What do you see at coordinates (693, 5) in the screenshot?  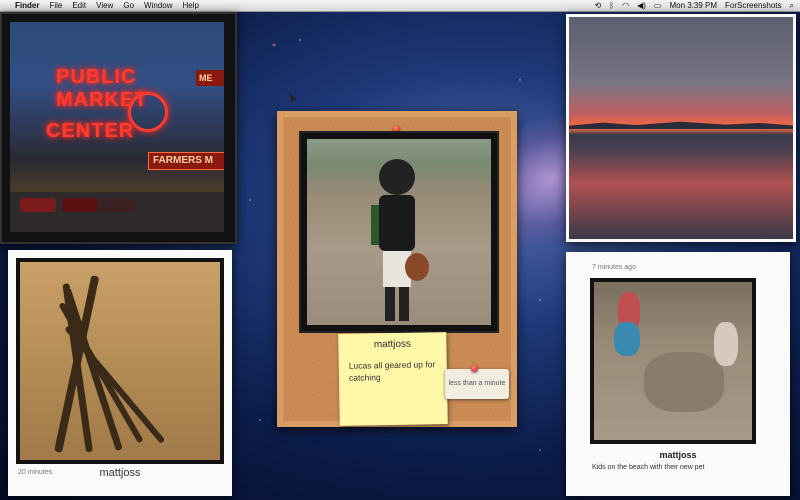 I see `menubar-clock: Mon 3:39 PM` at bounding box center [693, 5].